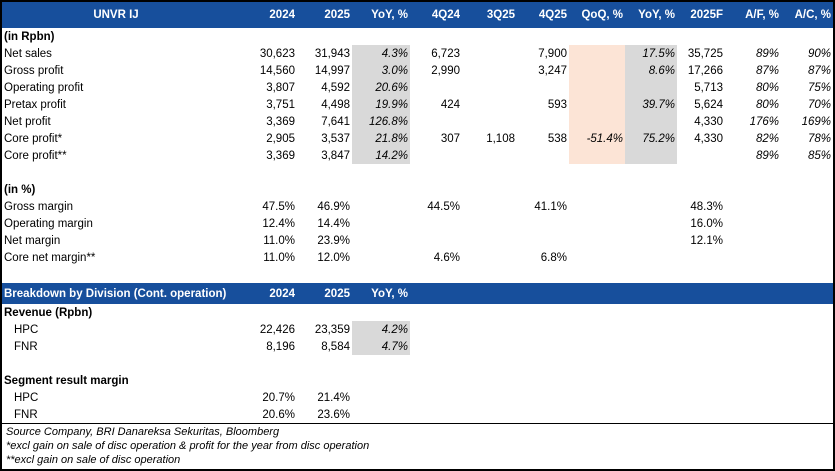 This screenshot has height=471, width=835. Describe the element at coordinates (819, 138) in the screenshot. I see `value-cell: 78%` at that location.